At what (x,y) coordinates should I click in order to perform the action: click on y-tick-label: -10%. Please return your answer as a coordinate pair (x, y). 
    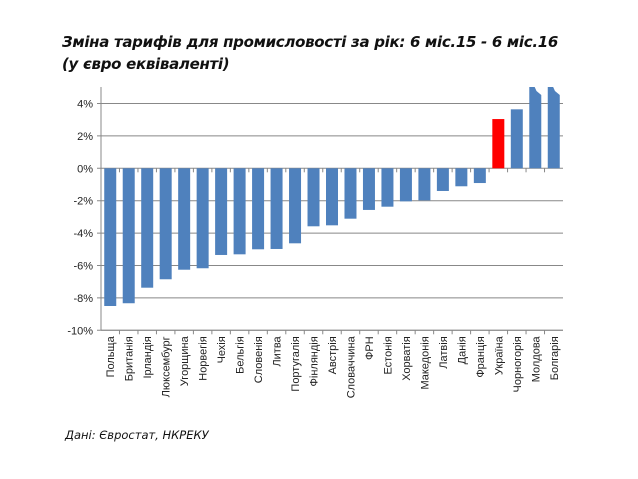
    Looking at the image, I should click on (80, 331).